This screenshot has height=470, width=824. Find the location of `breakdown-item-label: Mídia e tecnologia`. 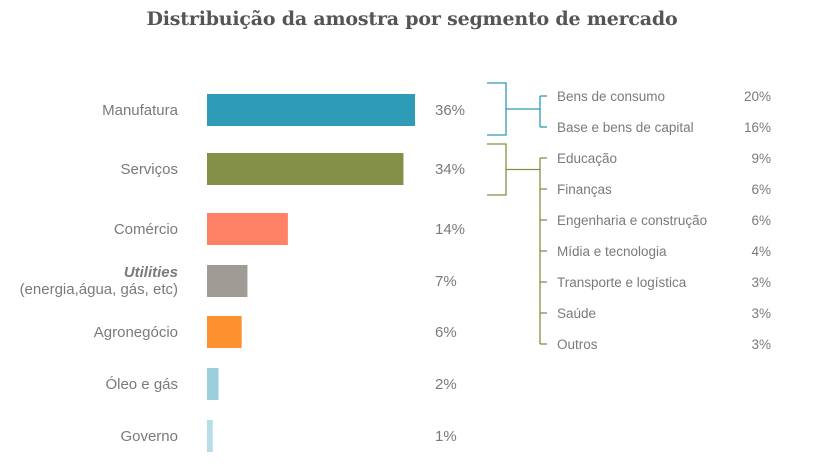

breakdown-item-label: Mídia e tecnologia is located at coordinates (612, 251).